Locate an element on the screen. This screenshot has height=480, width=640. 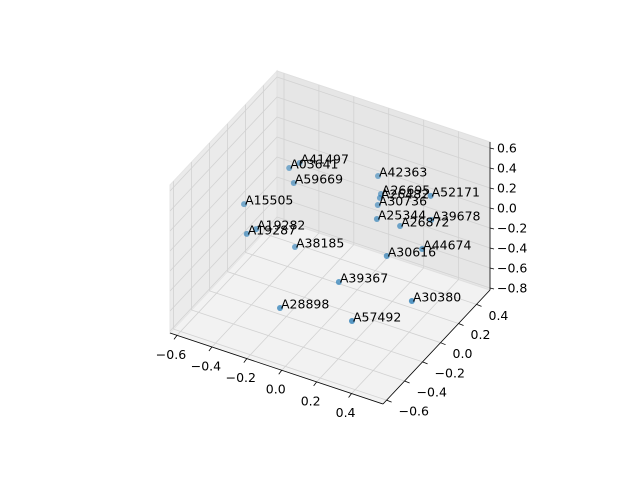
y-tick-label: 0.0 is located at coordinates (463, 353).